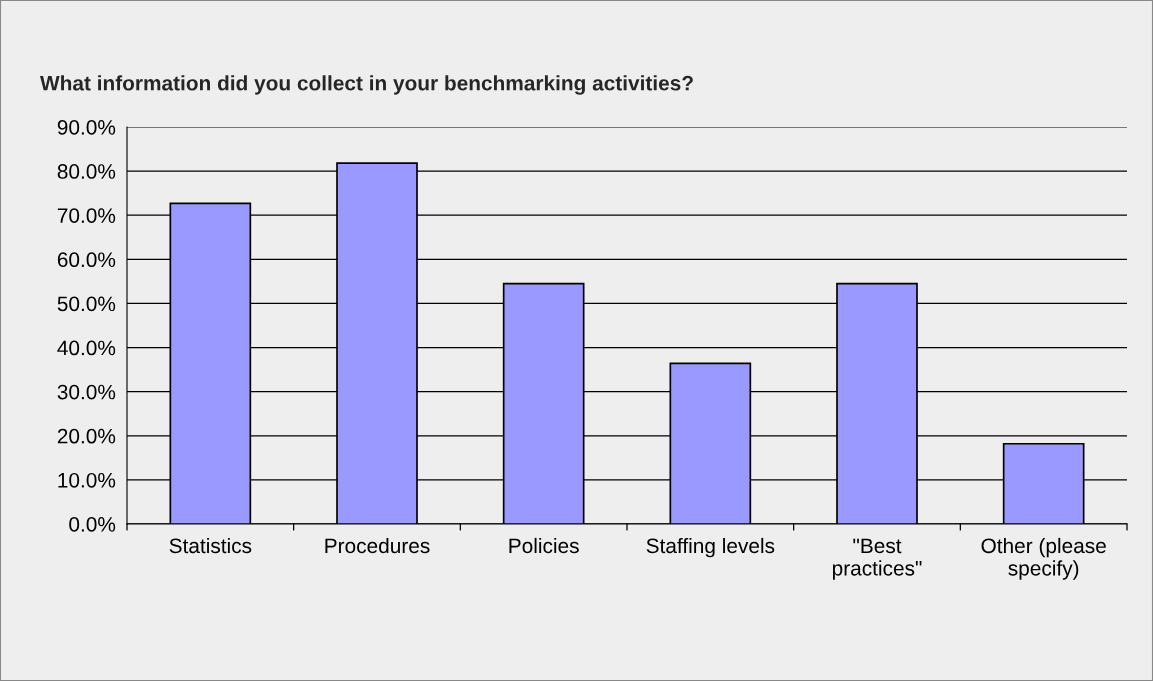 The height and width of the screenshot is (681, 1153). Describe the element at coordinates (86, 260) in the screenshot. I see `y-tick-label: 60.0%` at that location.